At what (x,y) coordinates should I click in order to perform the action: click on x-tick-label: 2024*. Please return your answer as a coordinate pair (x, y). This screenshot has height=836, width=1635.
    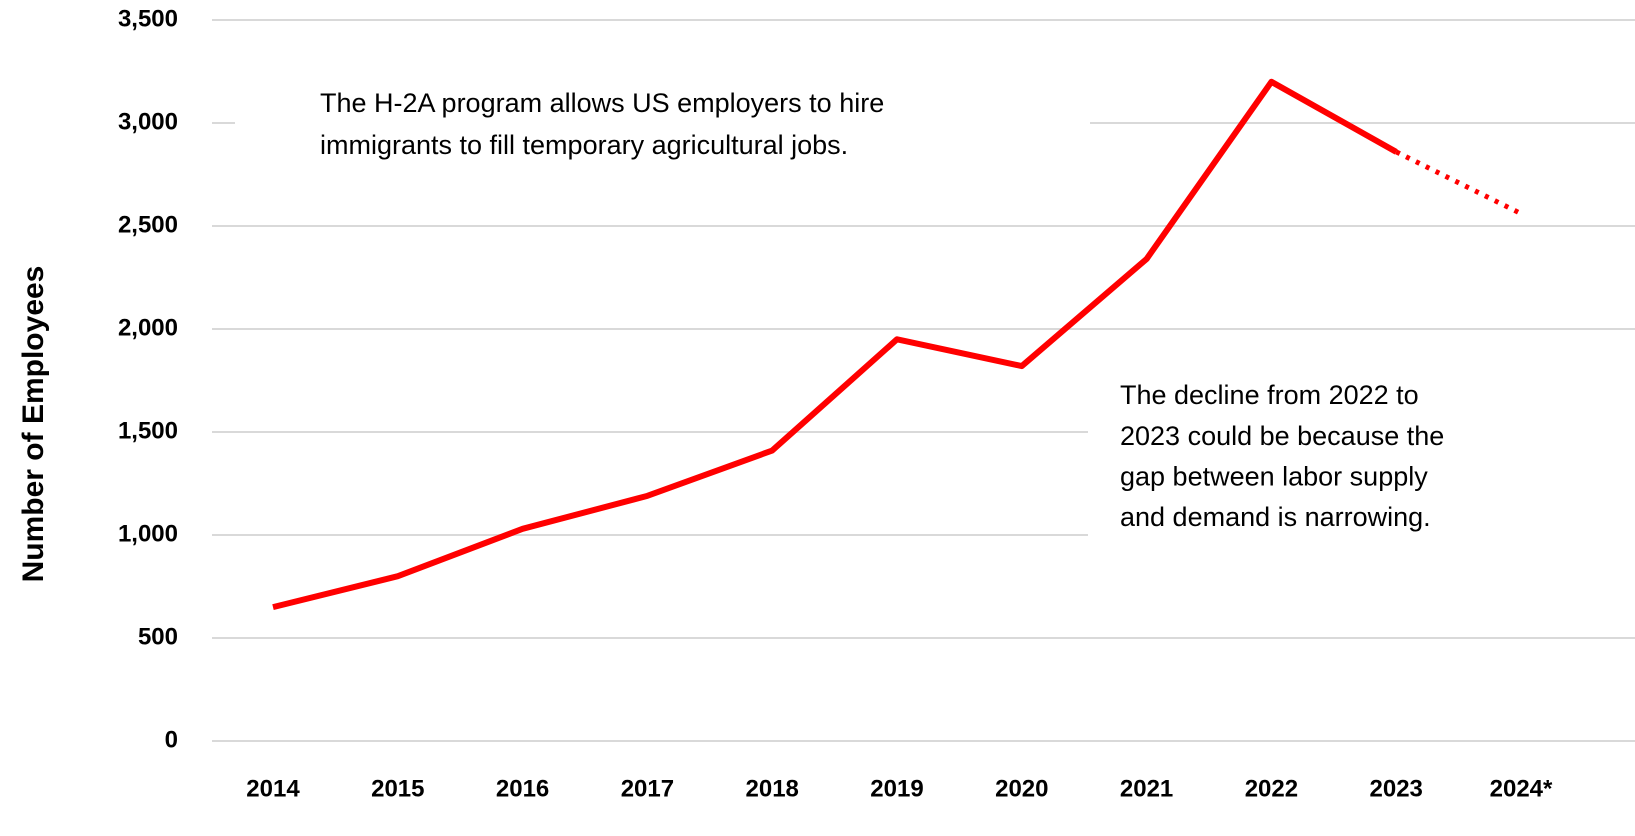
    Looking at the image, I should click on (1521, 788).